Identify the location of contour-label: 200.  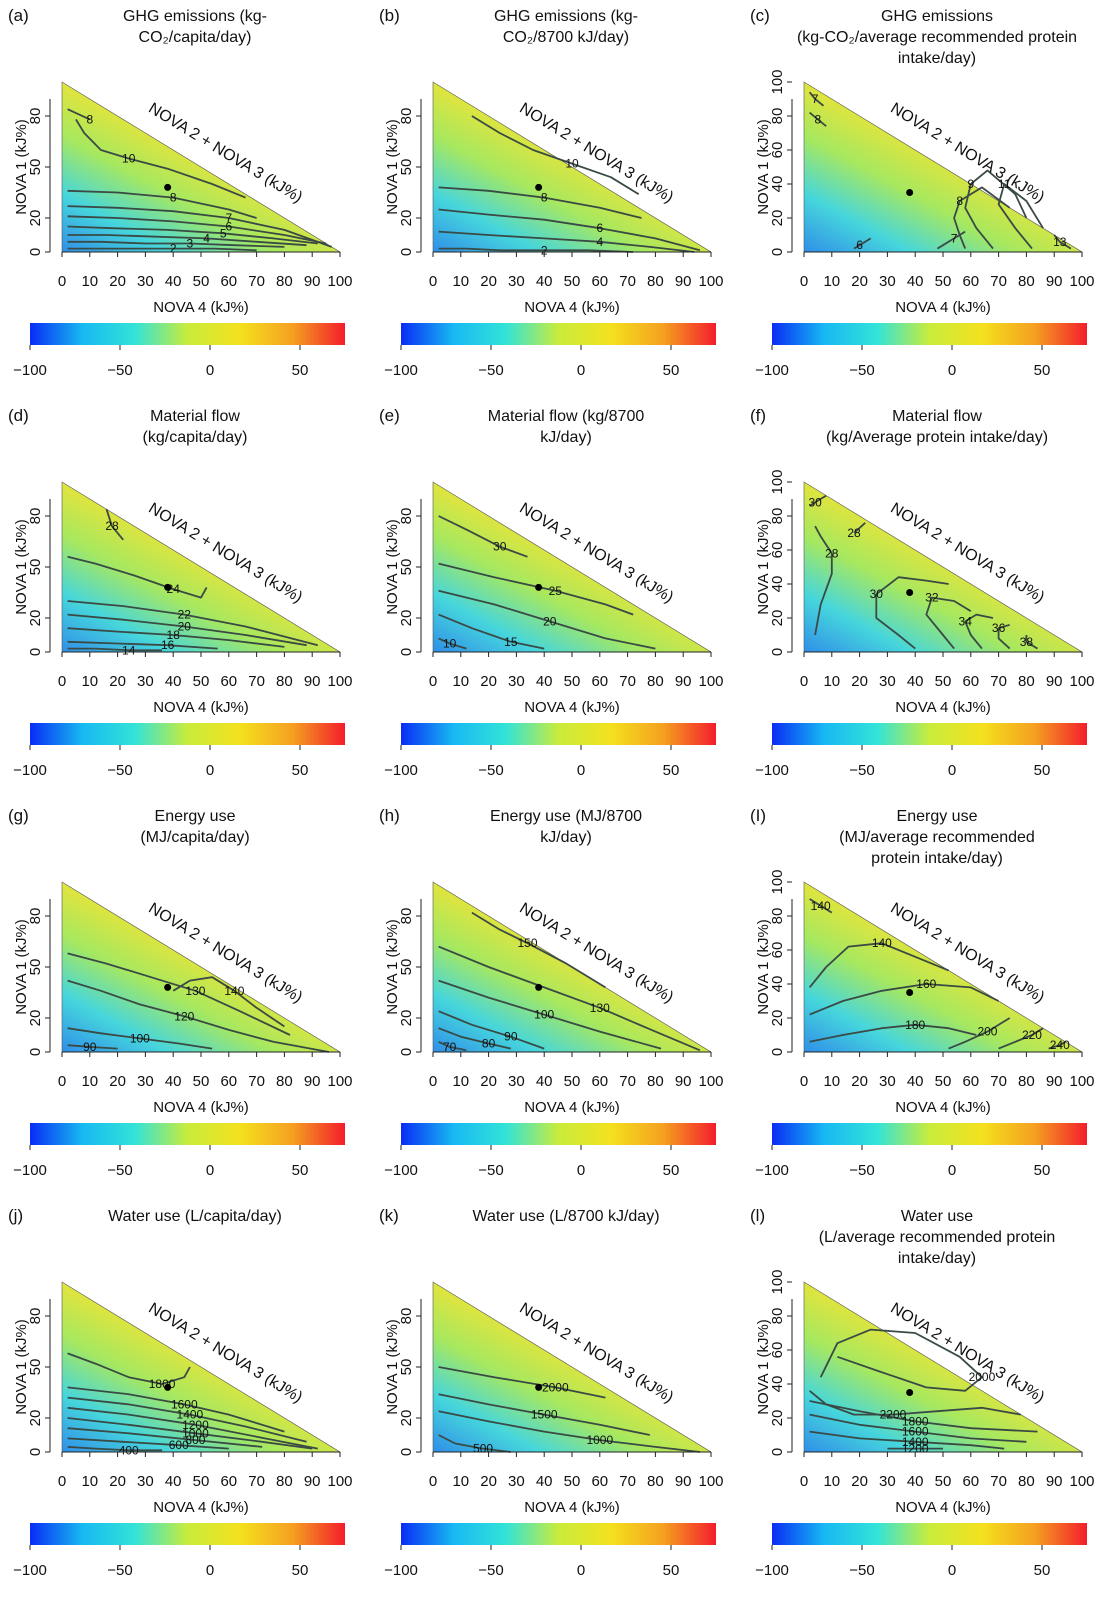
(987, 1032).